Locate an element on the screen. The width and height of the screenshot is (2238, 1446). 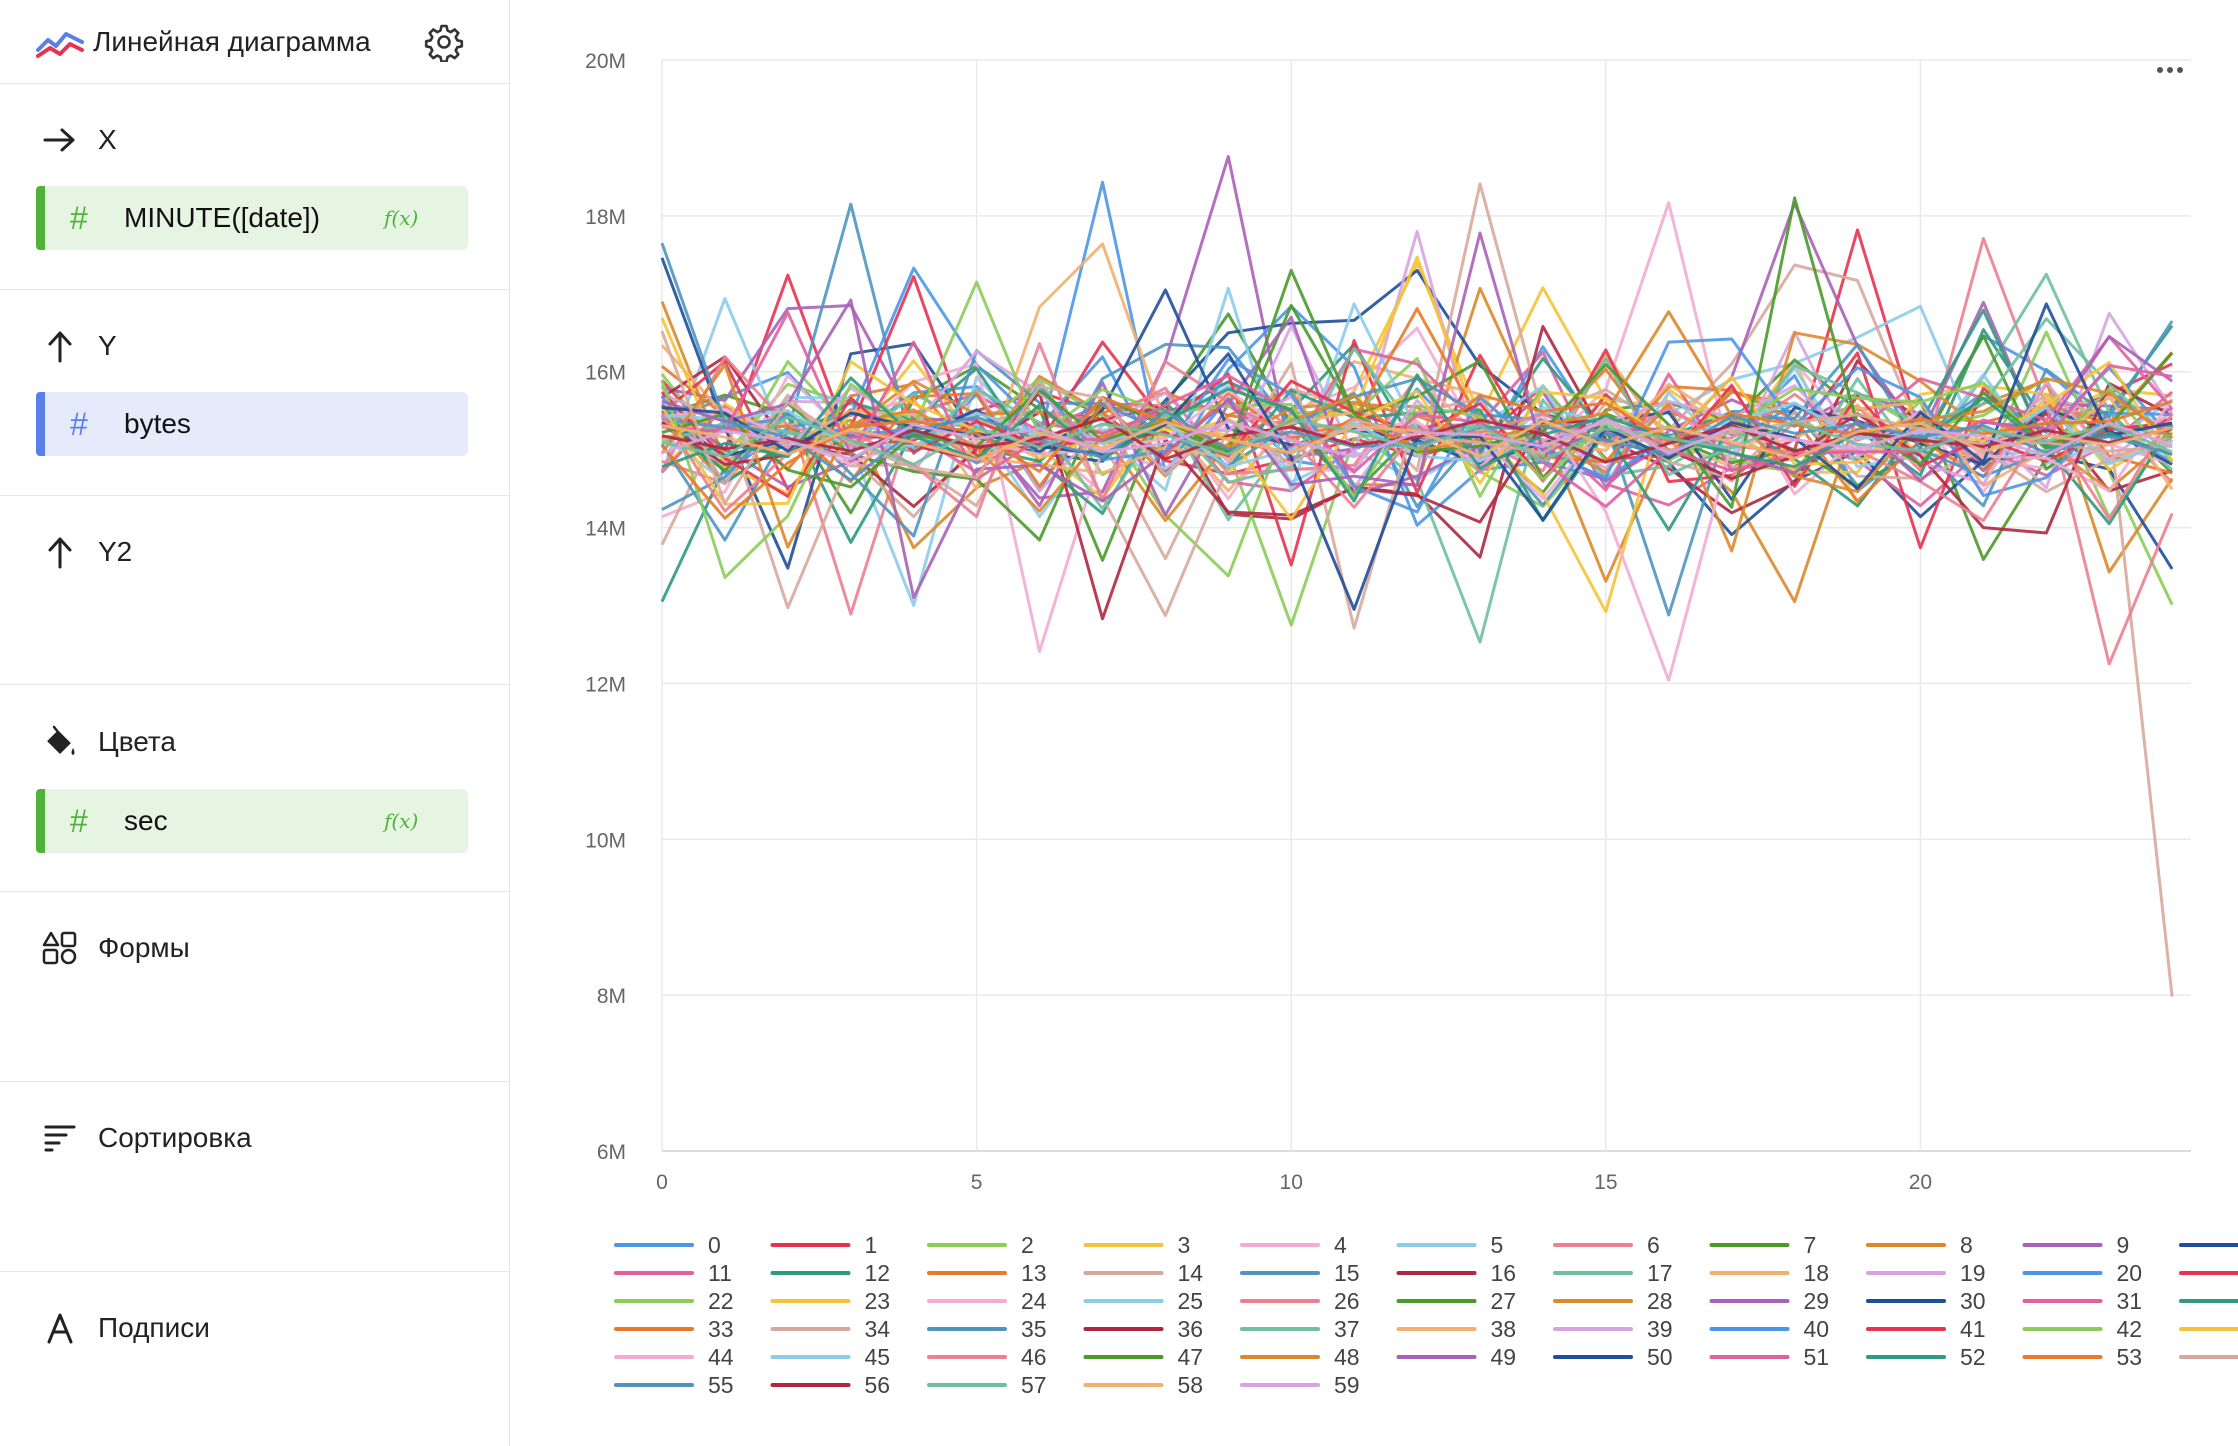
legend-label: 52 is located at coordinates (1973, 1357).